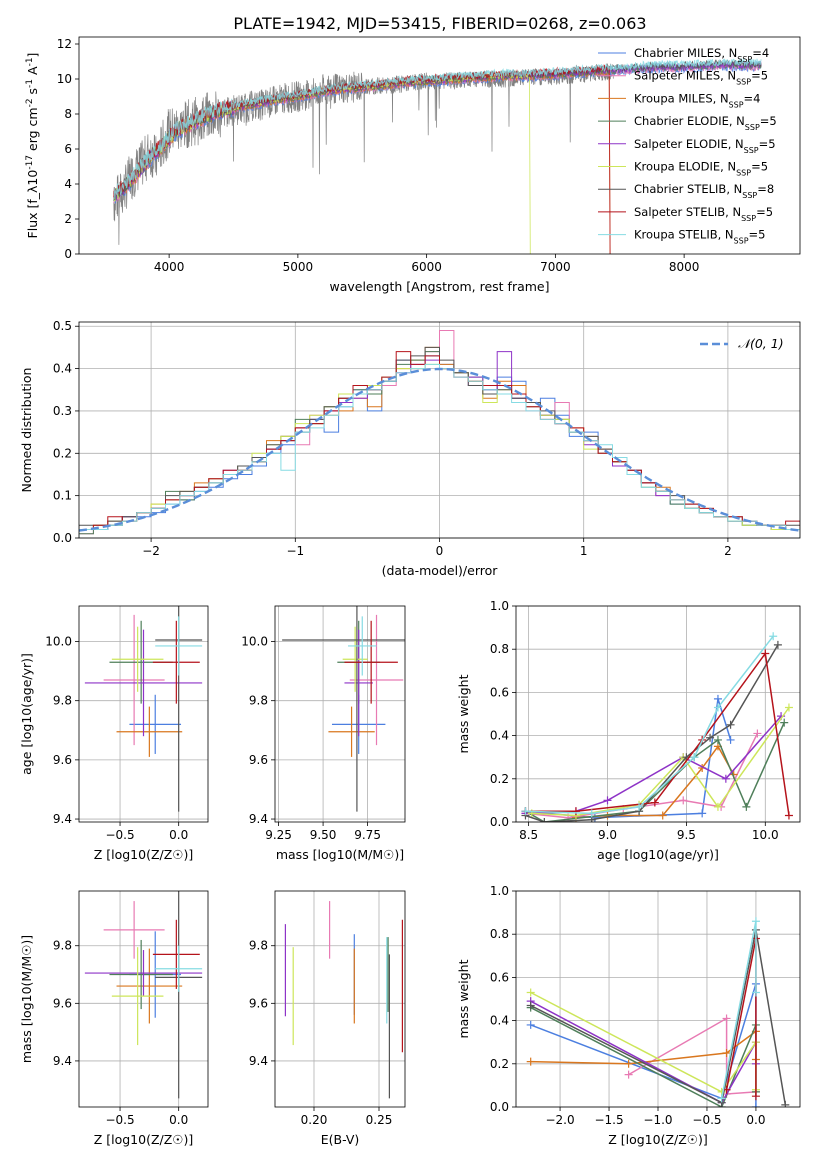  I want to click on mass-vs-Z-xtick-label: 0.0, so click(178, 1120).